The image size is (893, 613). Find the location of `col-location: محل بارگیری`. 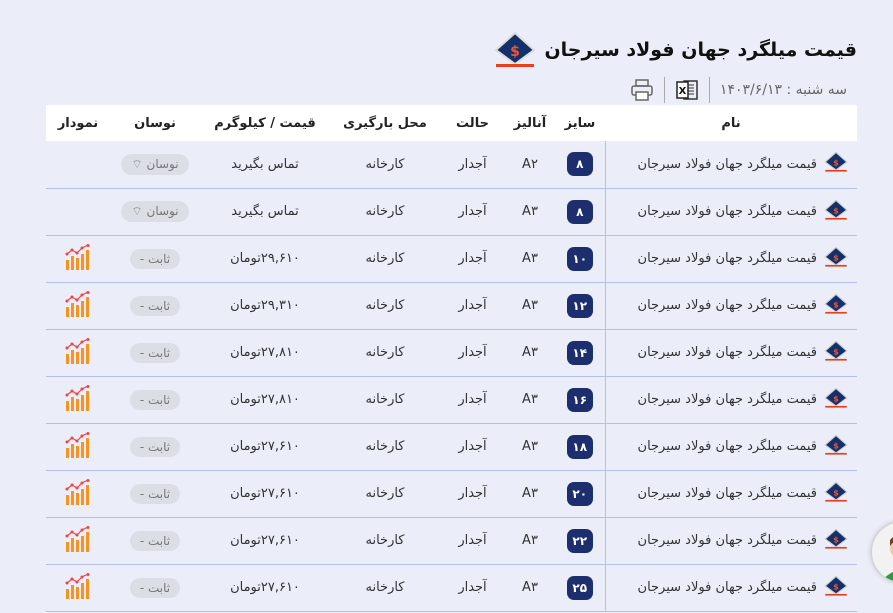

col-location: محل بارگیری is located at coordinates (385, 123).